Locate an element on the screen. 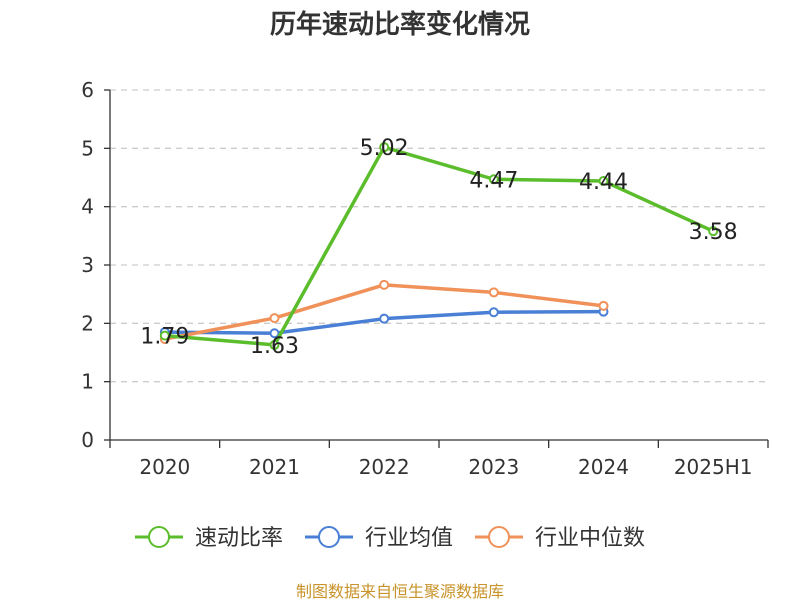  x-tick-label: 2021 is located at coordinates (274, 467).